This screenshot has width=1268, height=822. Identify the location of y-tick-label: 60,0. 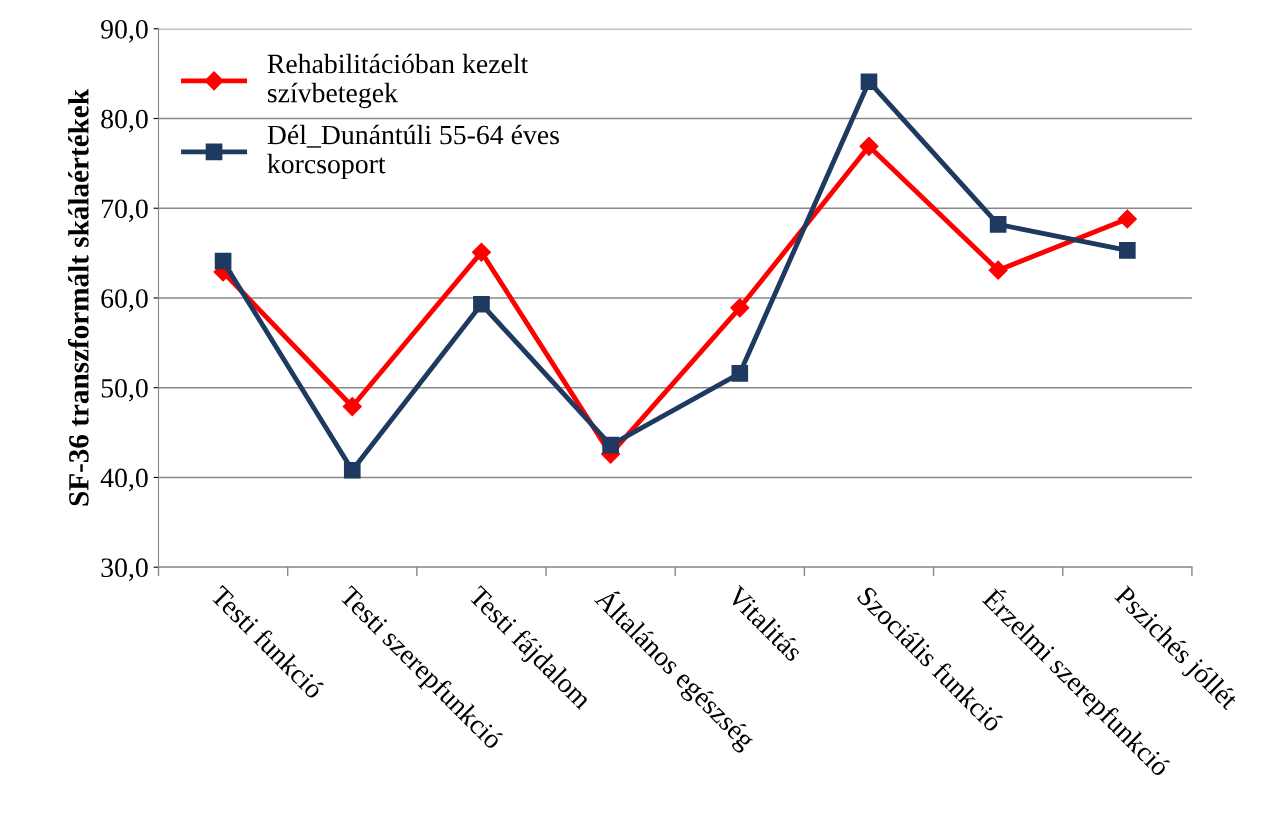
(124, 300).